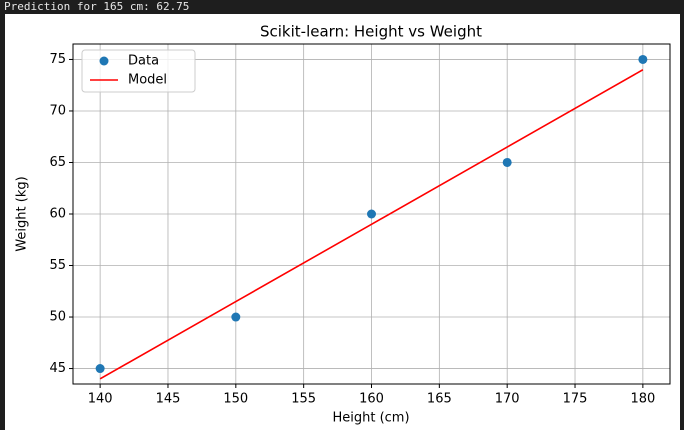 The image size is (684, 430). Describe the element at coordinates (575, 399) in the screenshot. I see `x-tick-label: 175` at that location.